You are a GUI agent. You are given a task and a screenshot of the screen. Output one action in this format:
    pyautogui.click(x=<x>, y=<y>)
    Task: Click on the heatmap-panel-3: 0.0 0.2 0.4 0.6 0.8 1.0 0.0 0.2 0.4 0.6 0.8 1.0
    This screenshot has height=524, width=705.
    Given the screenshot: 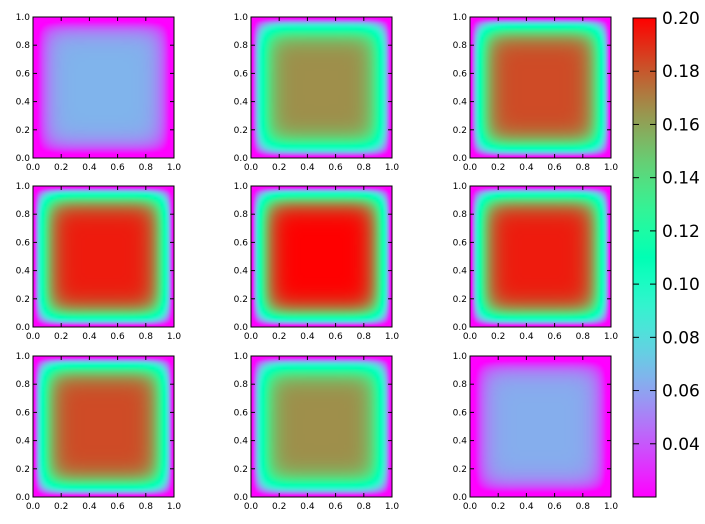 What is the action you would take?
    pyautogui.click(x=536, y=93)
    